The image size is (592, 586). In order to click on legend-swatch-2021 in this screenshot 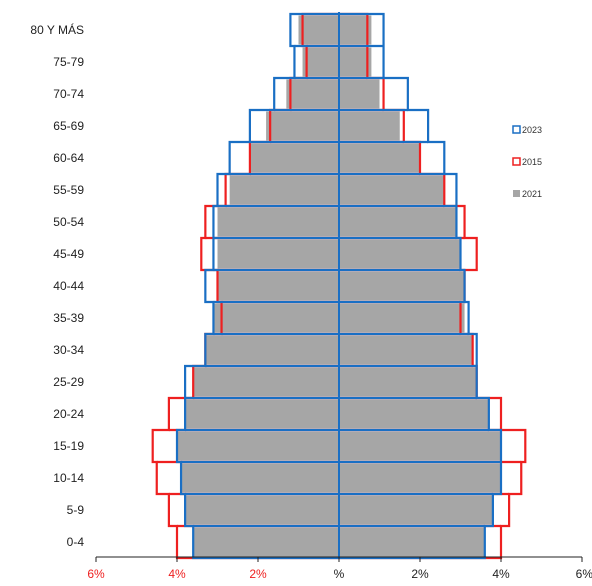, I will do `click(516, 193)`.